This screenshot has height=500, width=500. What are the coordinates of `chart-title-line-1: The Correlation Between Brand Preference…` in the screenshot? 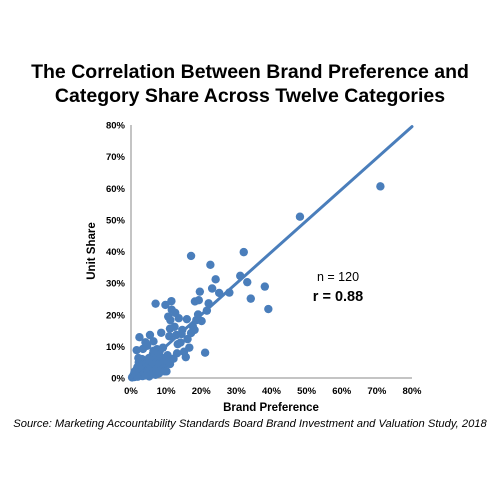 It's located at (250, 72).